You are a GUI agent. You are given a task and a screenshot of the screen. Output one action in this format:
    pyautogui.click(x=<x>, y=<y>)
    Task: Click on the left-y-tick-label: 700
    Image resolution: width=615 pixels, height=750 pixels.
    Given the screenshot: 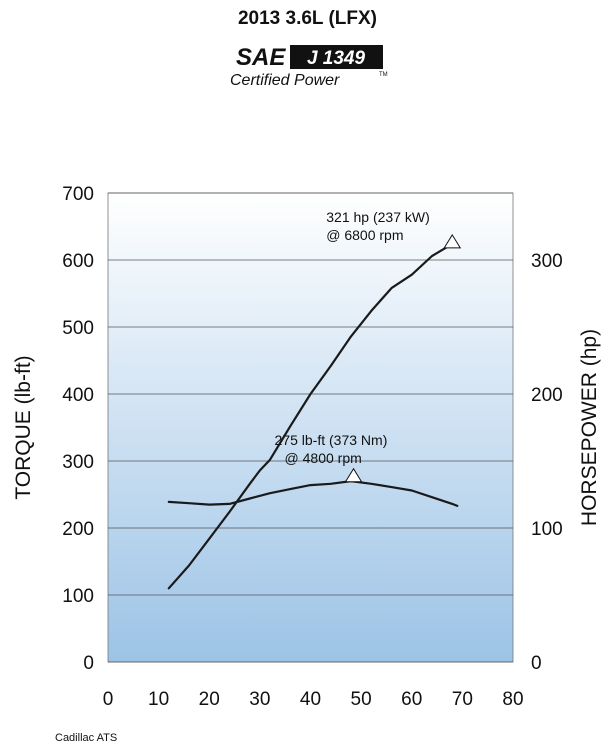 What is the action you would take?
    pyautogui.click(x=78, y=194)
    